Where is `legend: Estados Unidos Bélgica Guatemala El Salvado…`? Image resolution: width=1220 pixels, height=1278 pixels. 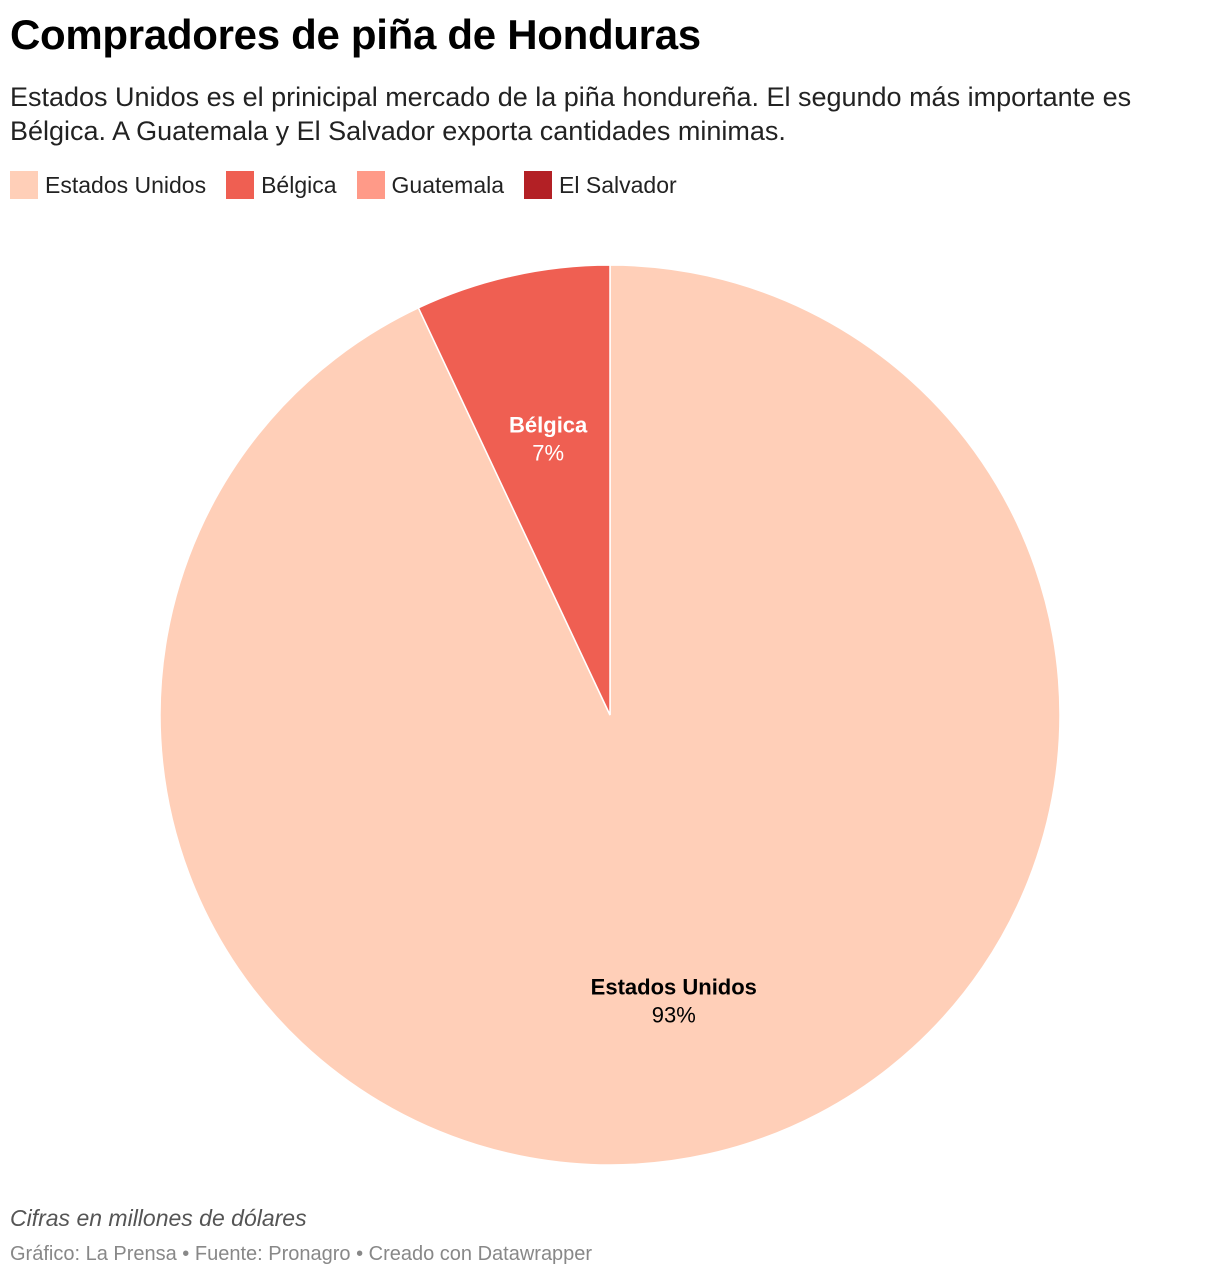 legend: Estados Unidos Bélgica Guatemala El Salvado… is located at coordinates (343, 185).